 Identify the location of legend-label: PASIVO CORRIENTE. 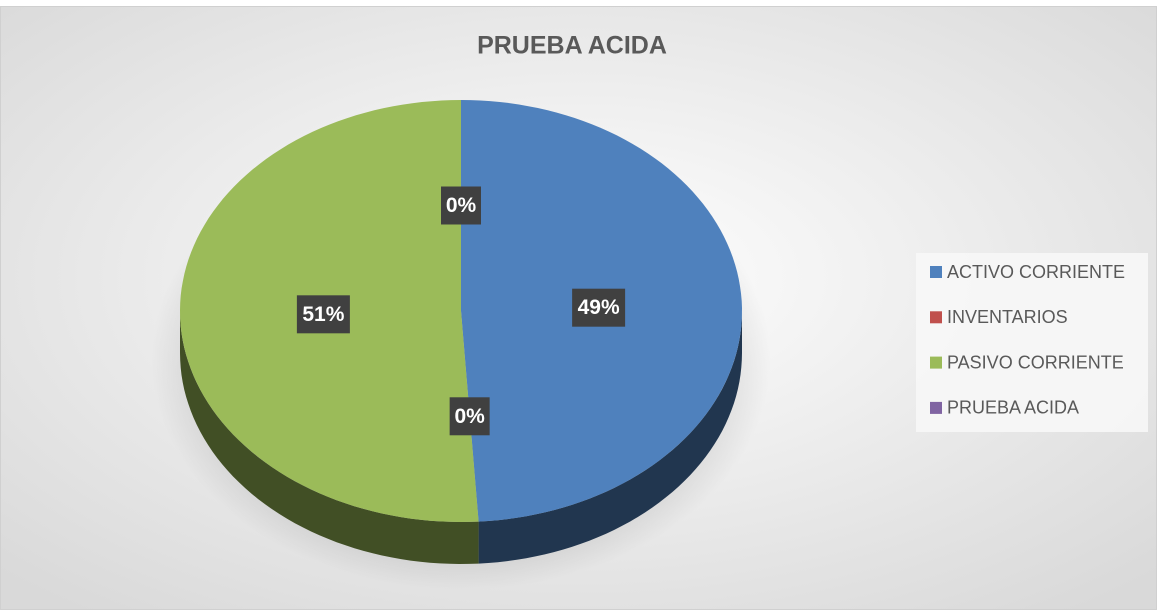
(1035, 362).